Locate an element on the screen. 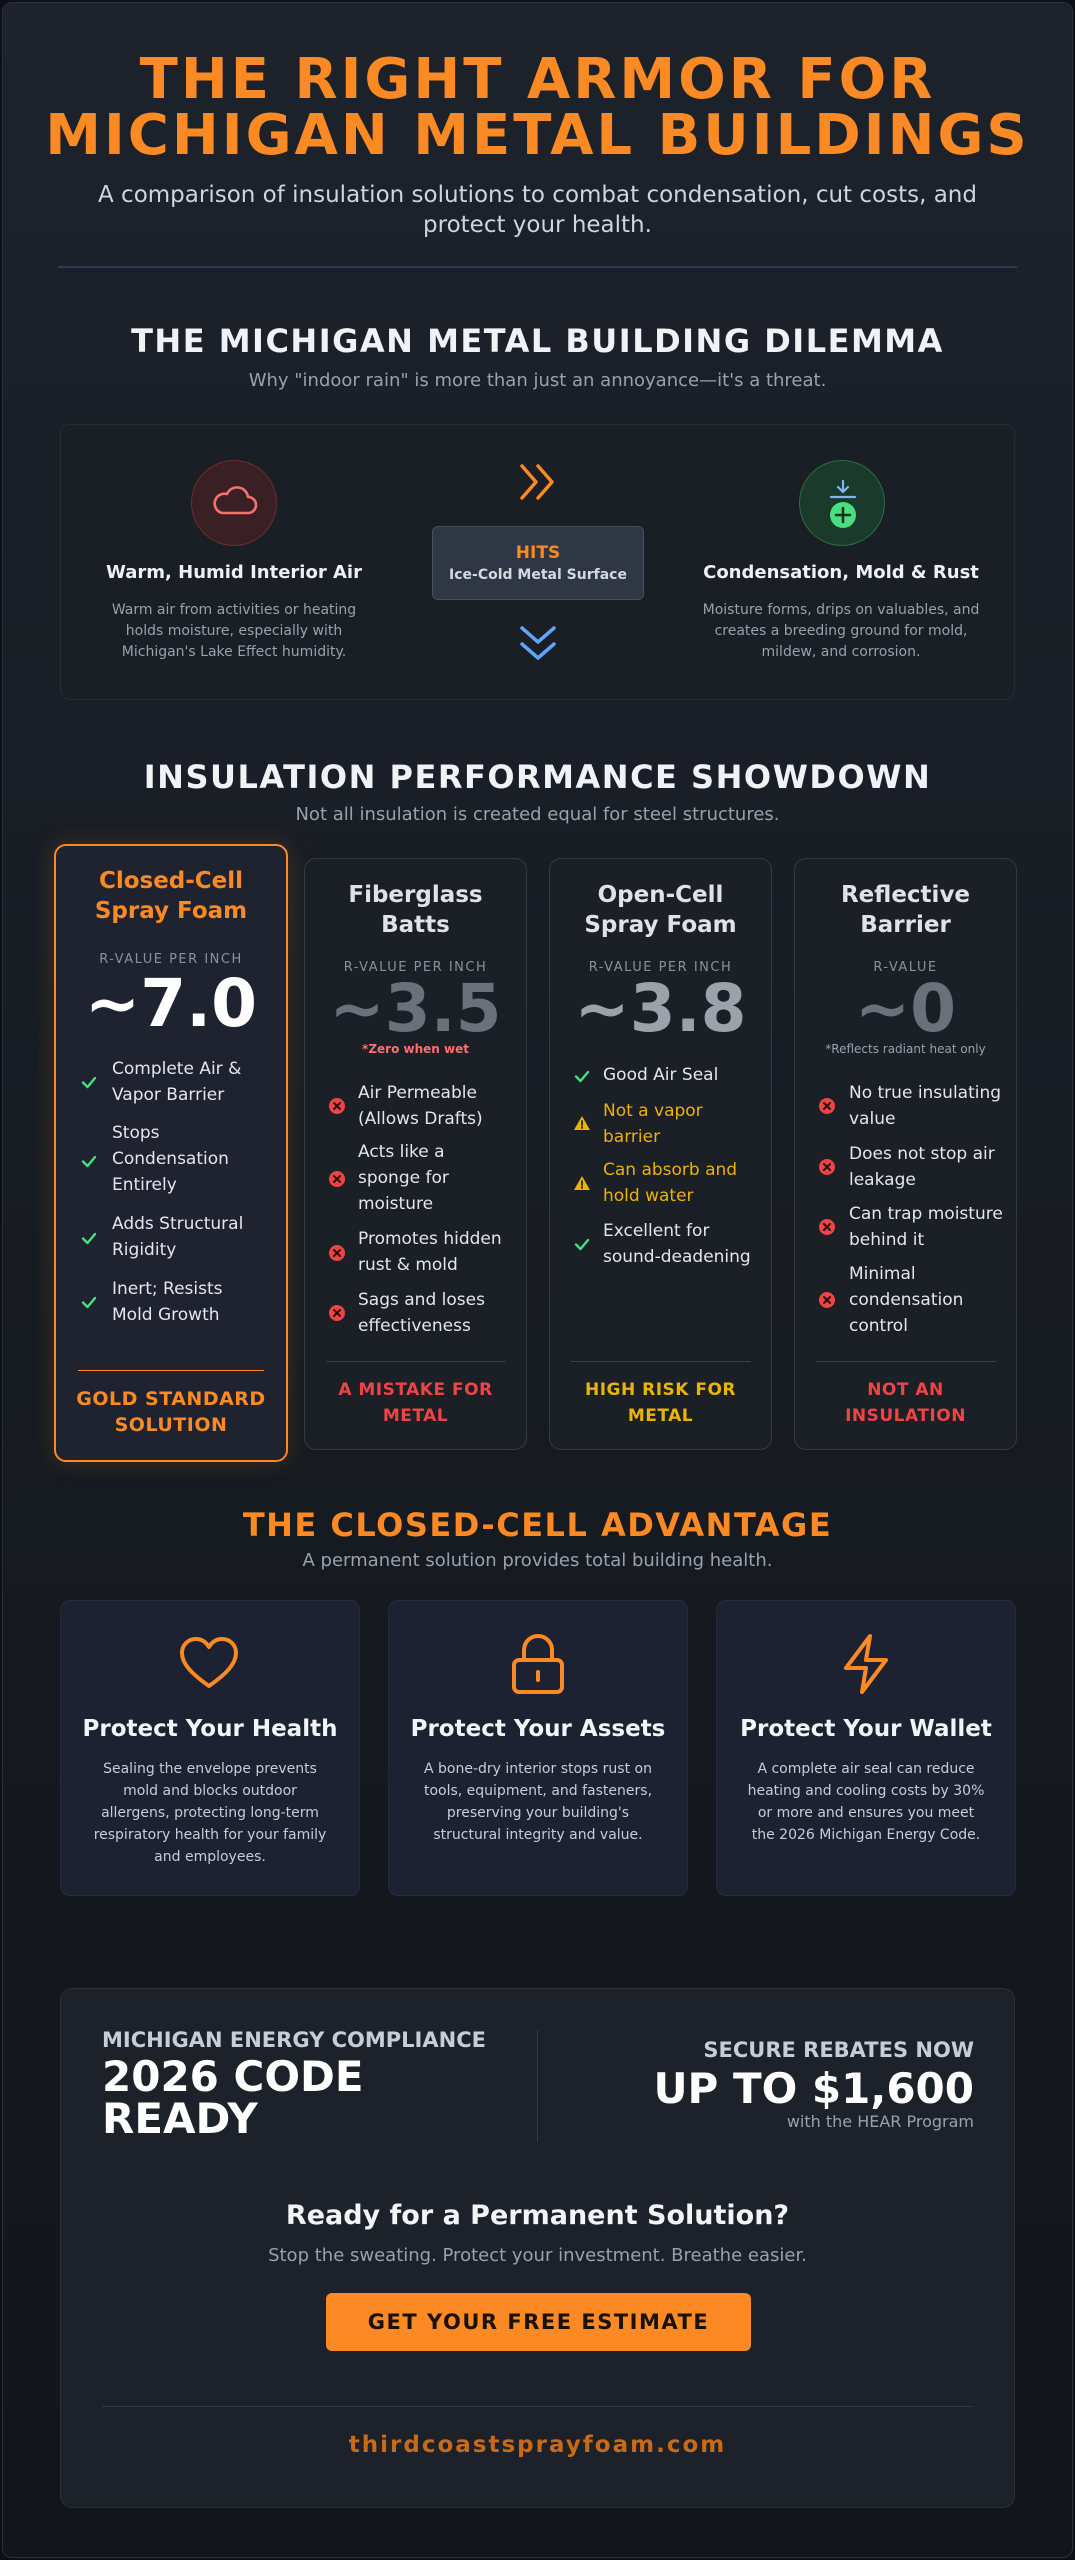 The image size is (1075, 2560). rv-value: ~3.5 is located at coordinates (415, 1008).